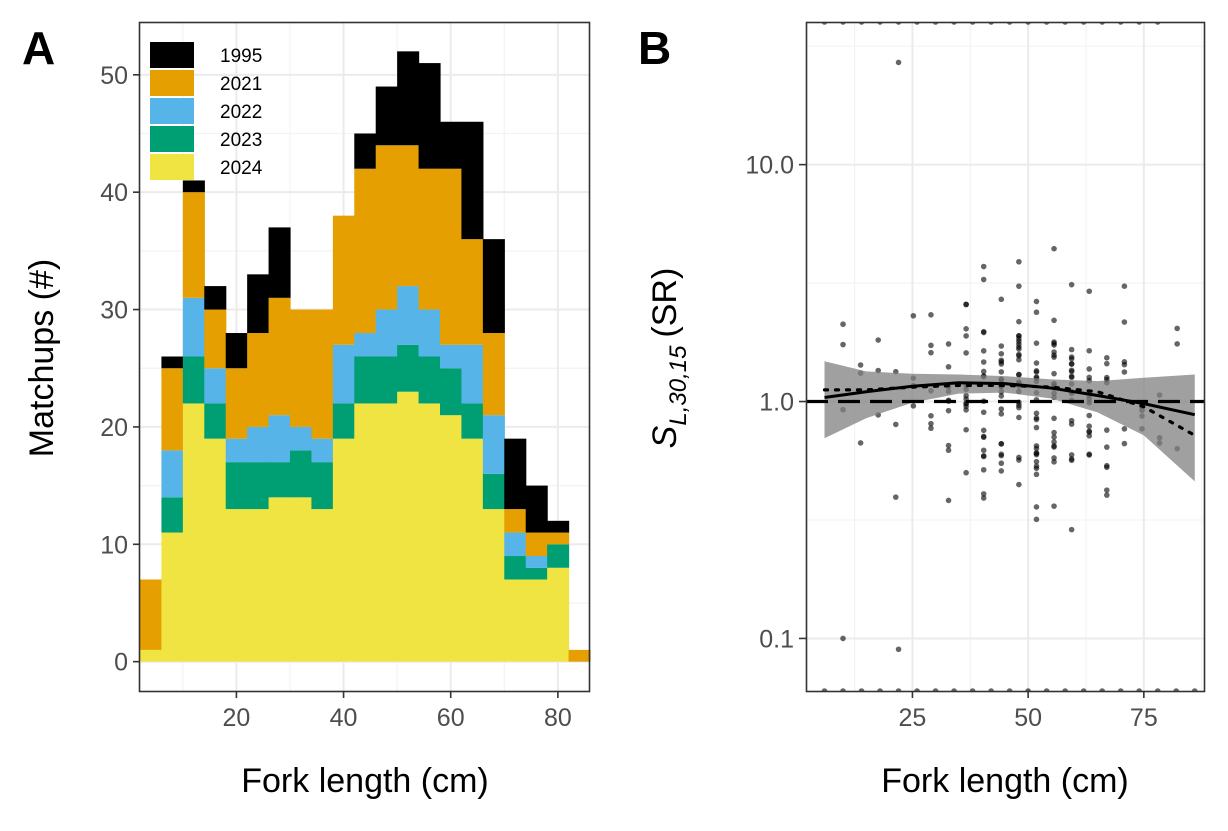 This screenshot has height=831, width=1228. I want to click on y-tick-label: 0.1, so click(776, 639).